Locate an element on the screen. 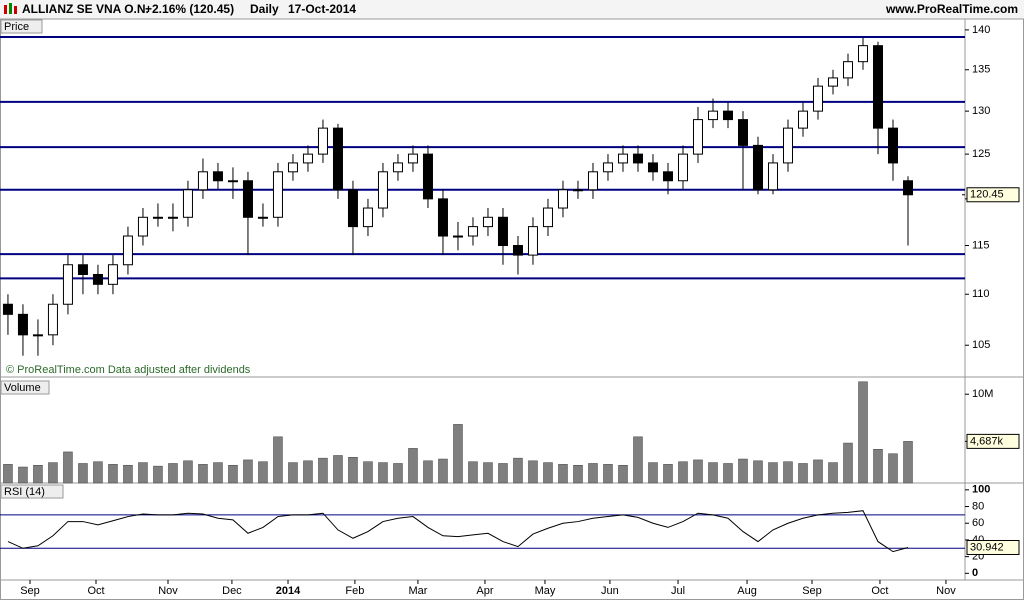  instrument-title: ALLIANZ SE VNA O.N. is located at coordinates (85, 9).